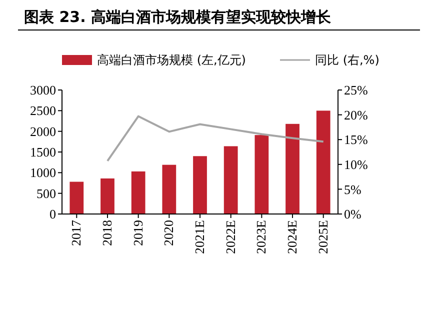 The image size is (429, 320). What do you see at coordinates (43, 152) in the screenshot?
I see `y-tick-label: 1500` at bounding box center [43, 152].